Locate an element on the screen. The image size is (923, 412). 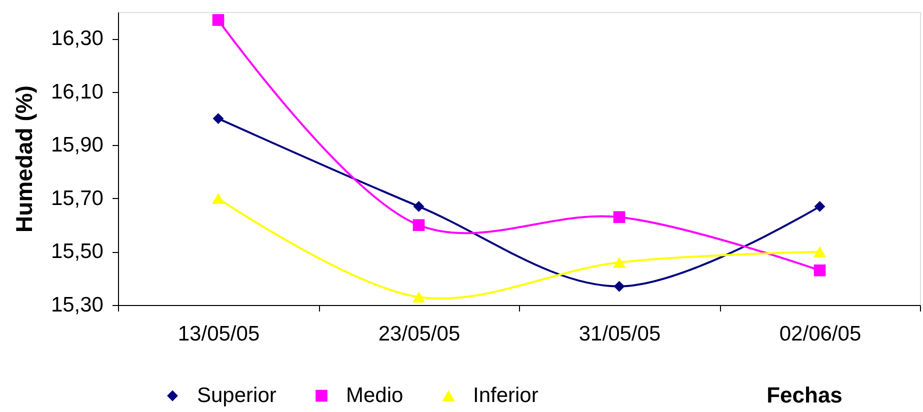
legend-label: Medio is located at coordinates (375, 395).